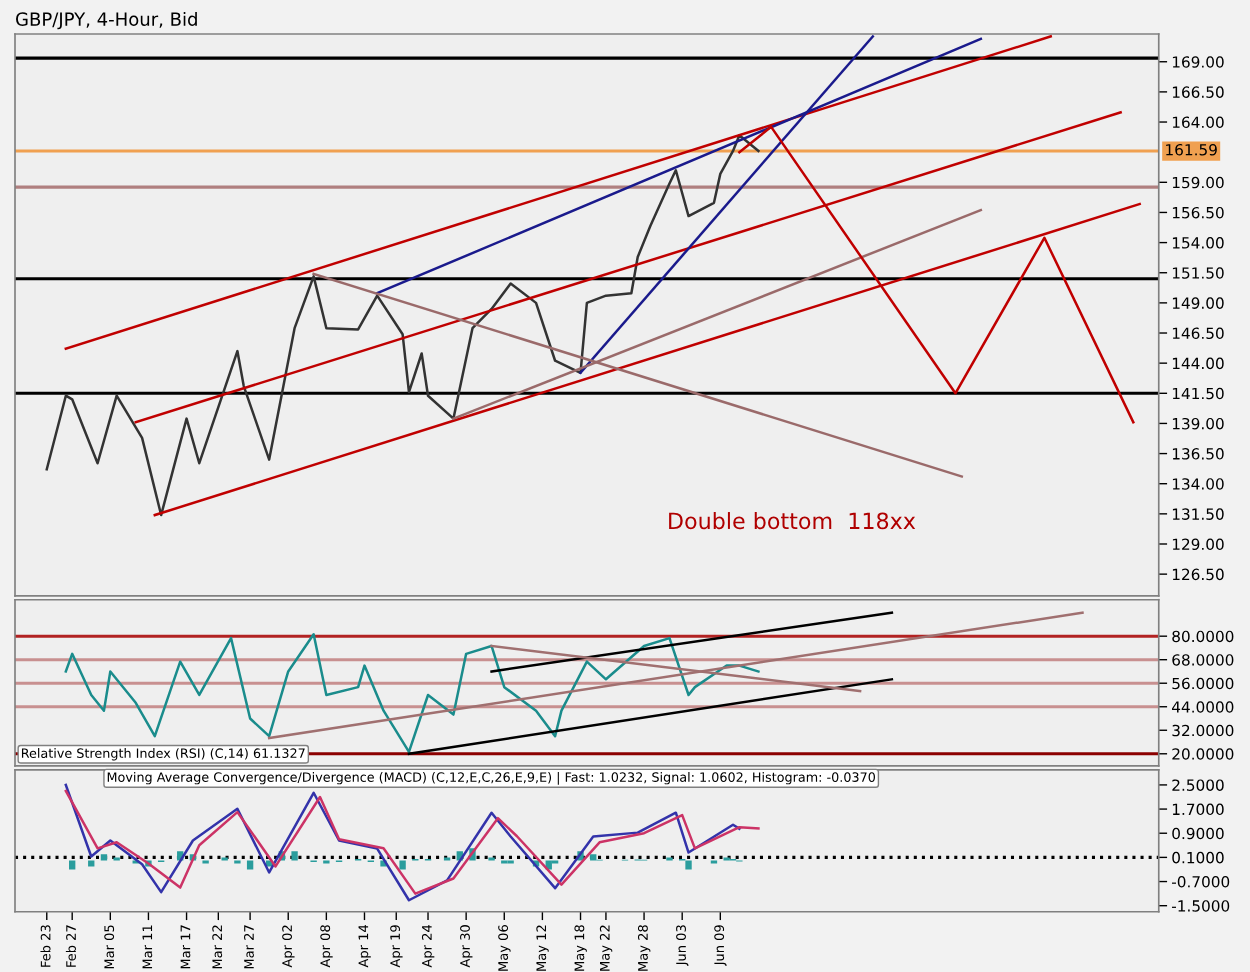 This screenshot has height=972, width=1250. What do you see at coordinates (792, 521) in the screenshot?
I see `annotation: Double bottom 118xx` at bounding box center [792, 521].